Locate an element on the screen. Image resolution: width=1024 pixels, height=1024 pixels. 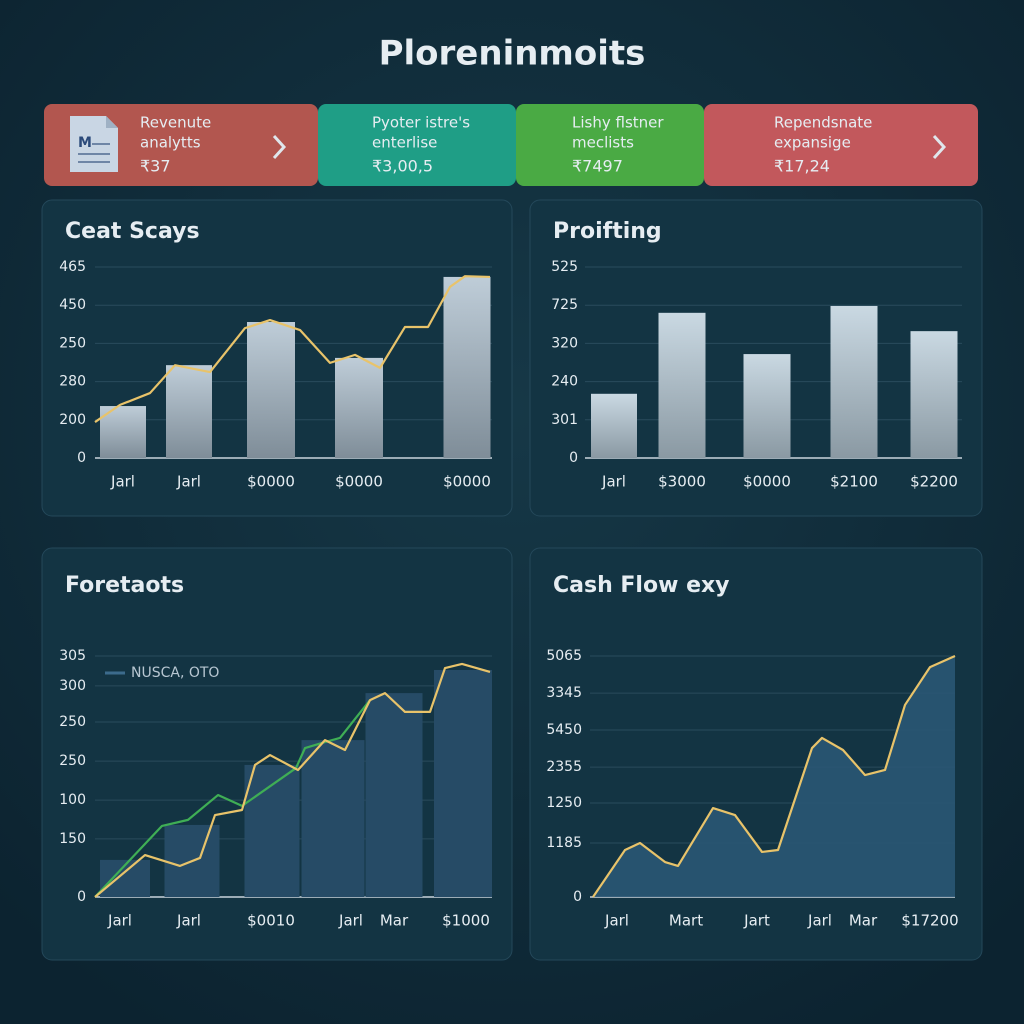
y-tick-label: 150 is located at coordinates (72, 839).